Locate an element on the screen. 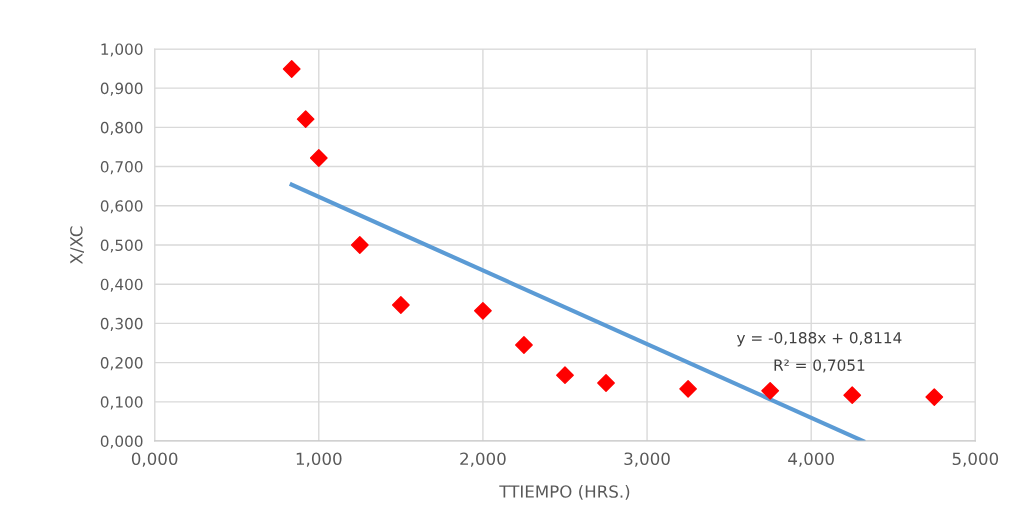 This screenshot has height=532, width=1031. x-tick-label: 1,000 is located at coordinates (319, 459).